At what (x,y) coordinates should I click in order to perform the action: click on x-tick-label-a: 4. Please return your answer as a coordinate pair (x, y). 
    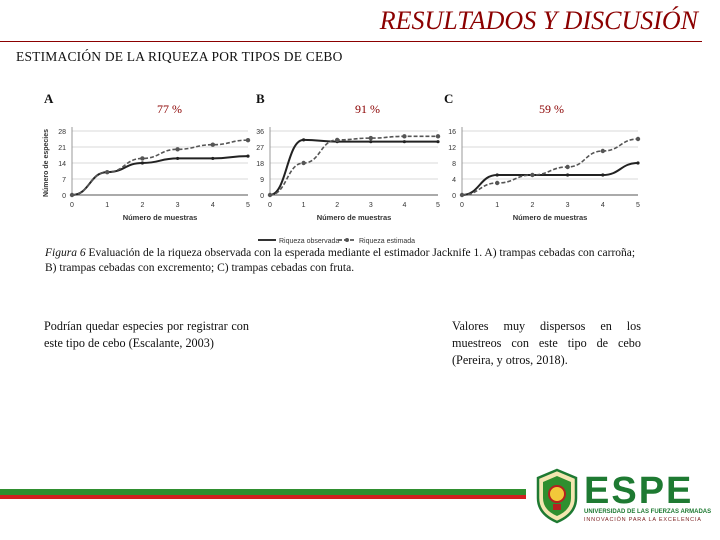
    Looking at the image, I should click on (213, 205).